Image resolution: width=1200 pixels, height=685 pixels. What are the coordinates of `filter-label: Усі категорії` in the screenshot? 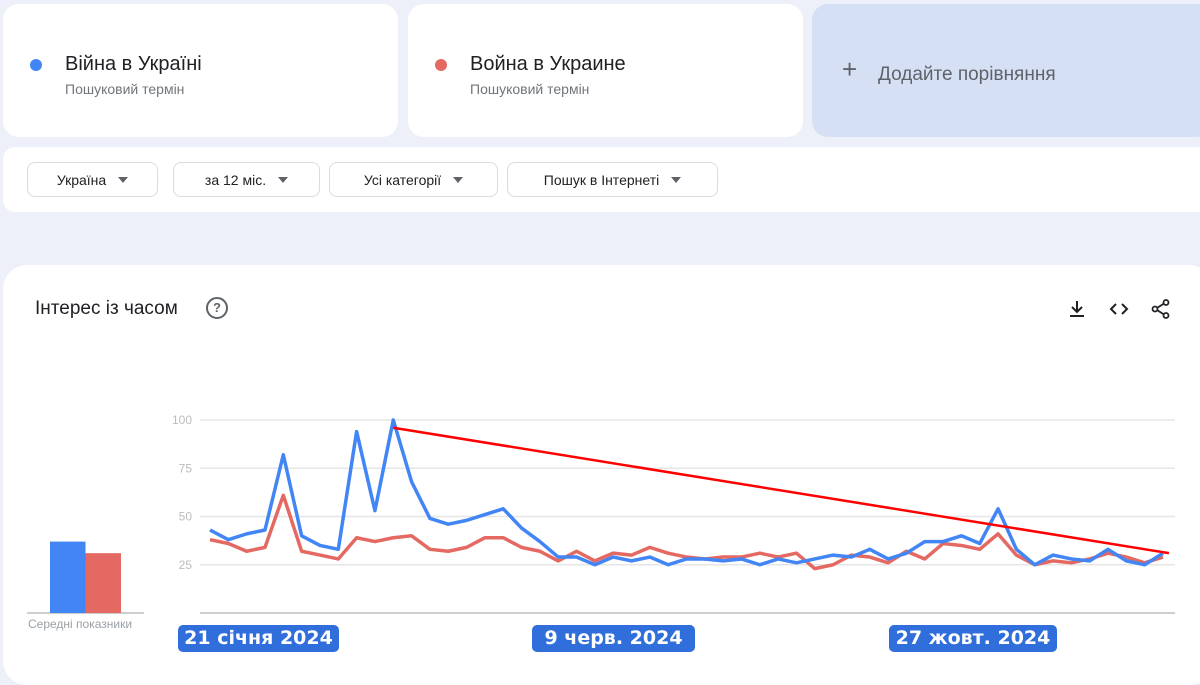 It's located at (402, 179).